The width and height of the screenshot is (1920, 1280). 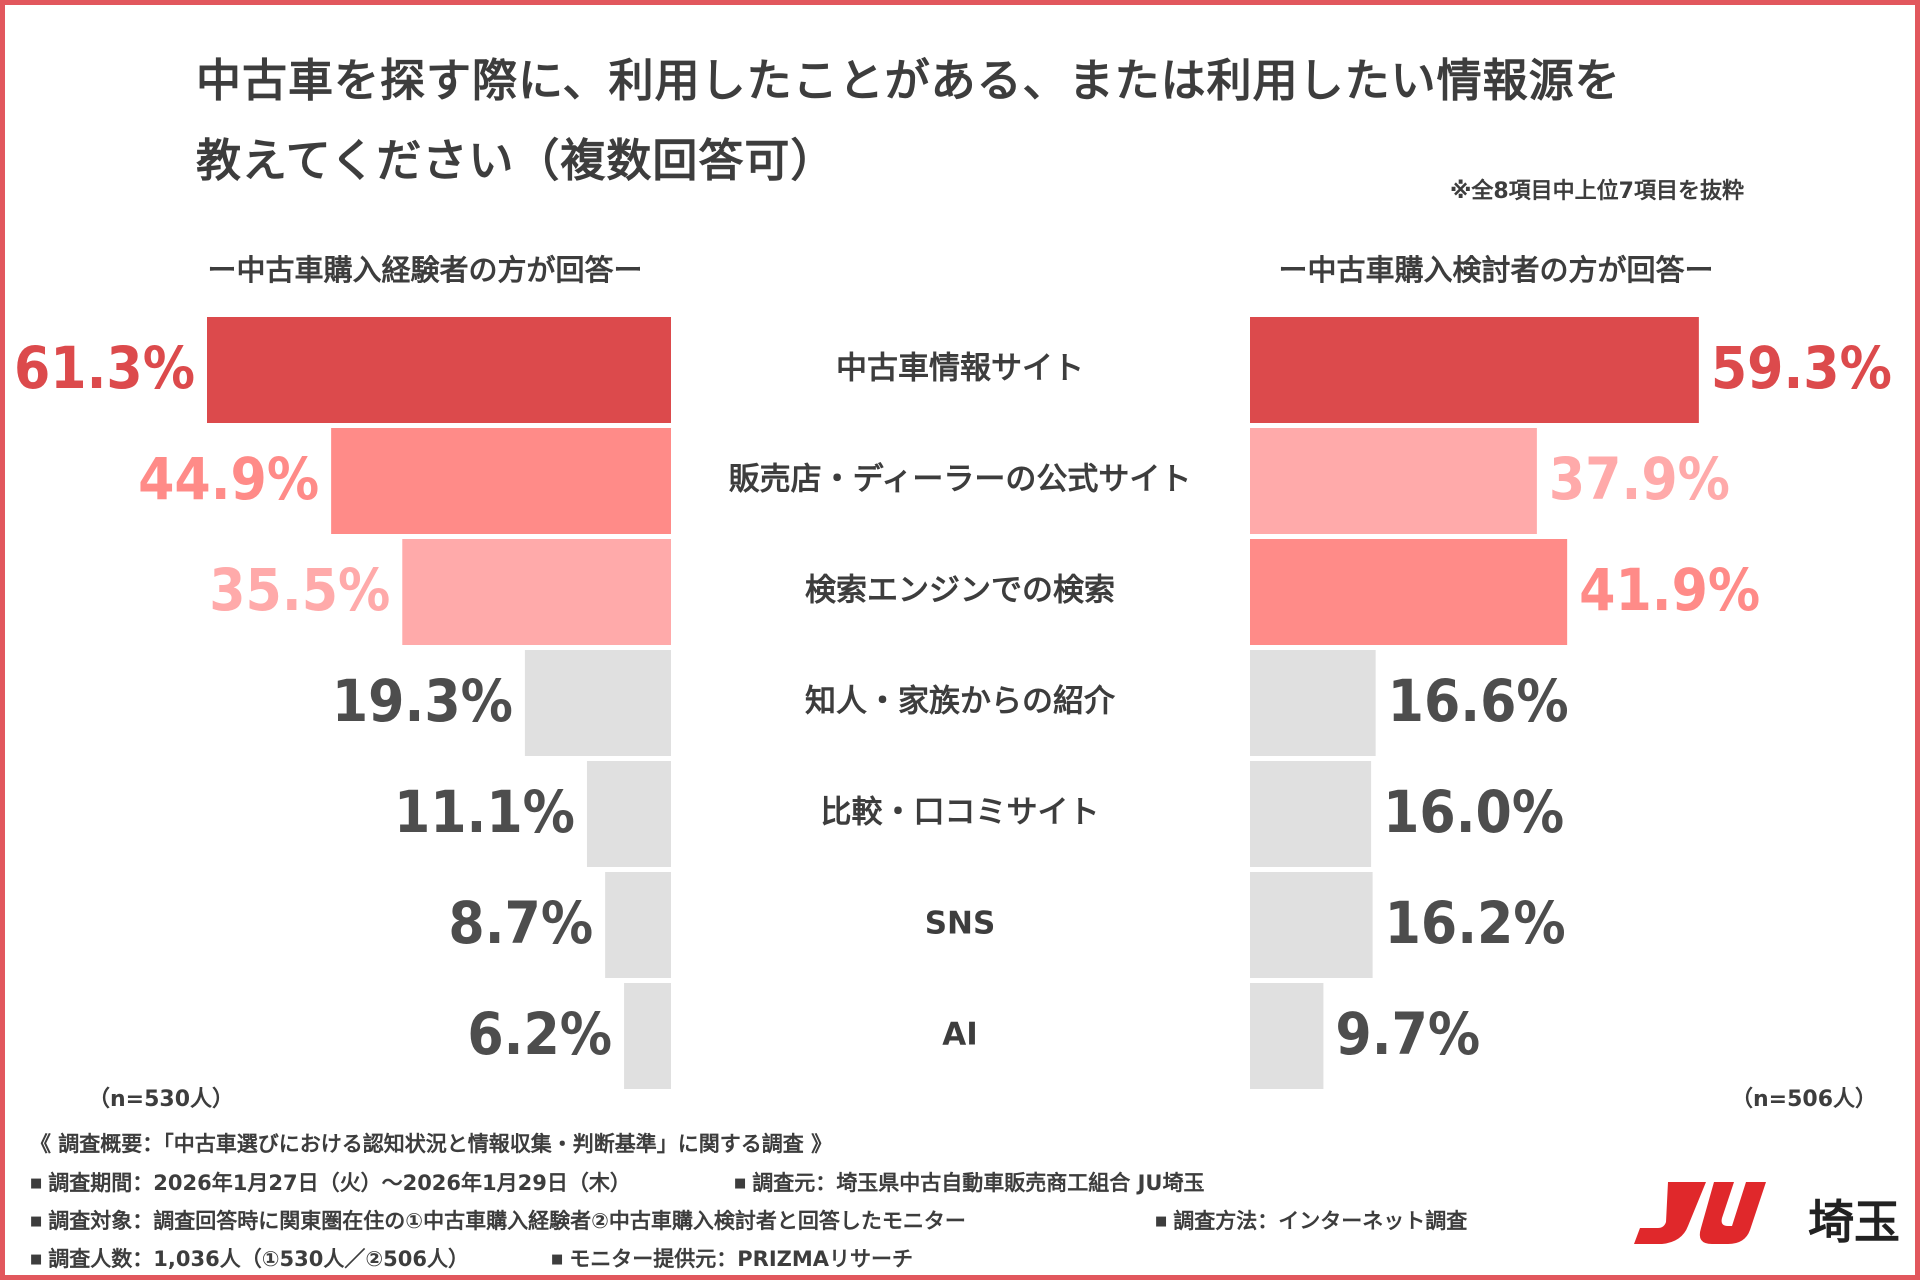 What do you see at coordinates (431, 1144) in the screenshot?
I see `survey-summary-header: 《 調査概要：「中古車選びにおける認知状況と情報収集・判断基準」に関する調査 》` at bounding box center [431, 1144].